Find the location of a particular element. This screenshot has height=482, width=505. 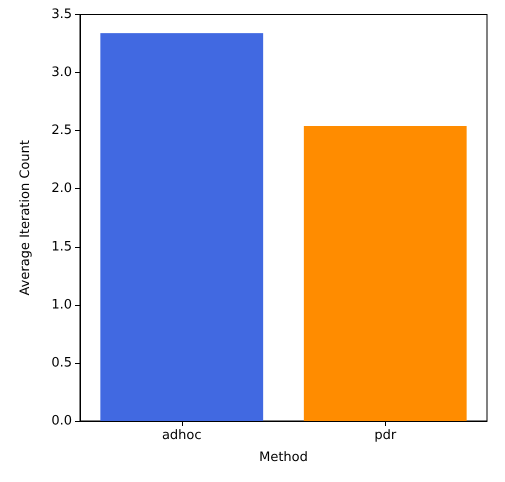

x-tick-label: pdr is located at coordinates (385, 435).